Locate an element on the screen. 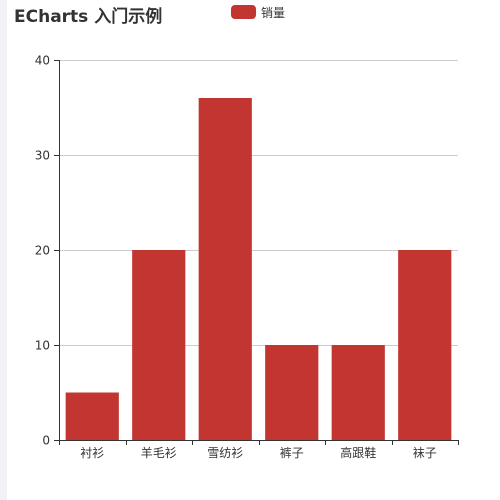 This screenshot has height=500, width=500. x-tick-label: 羊毛衫 is located at coordinates (159, 452).